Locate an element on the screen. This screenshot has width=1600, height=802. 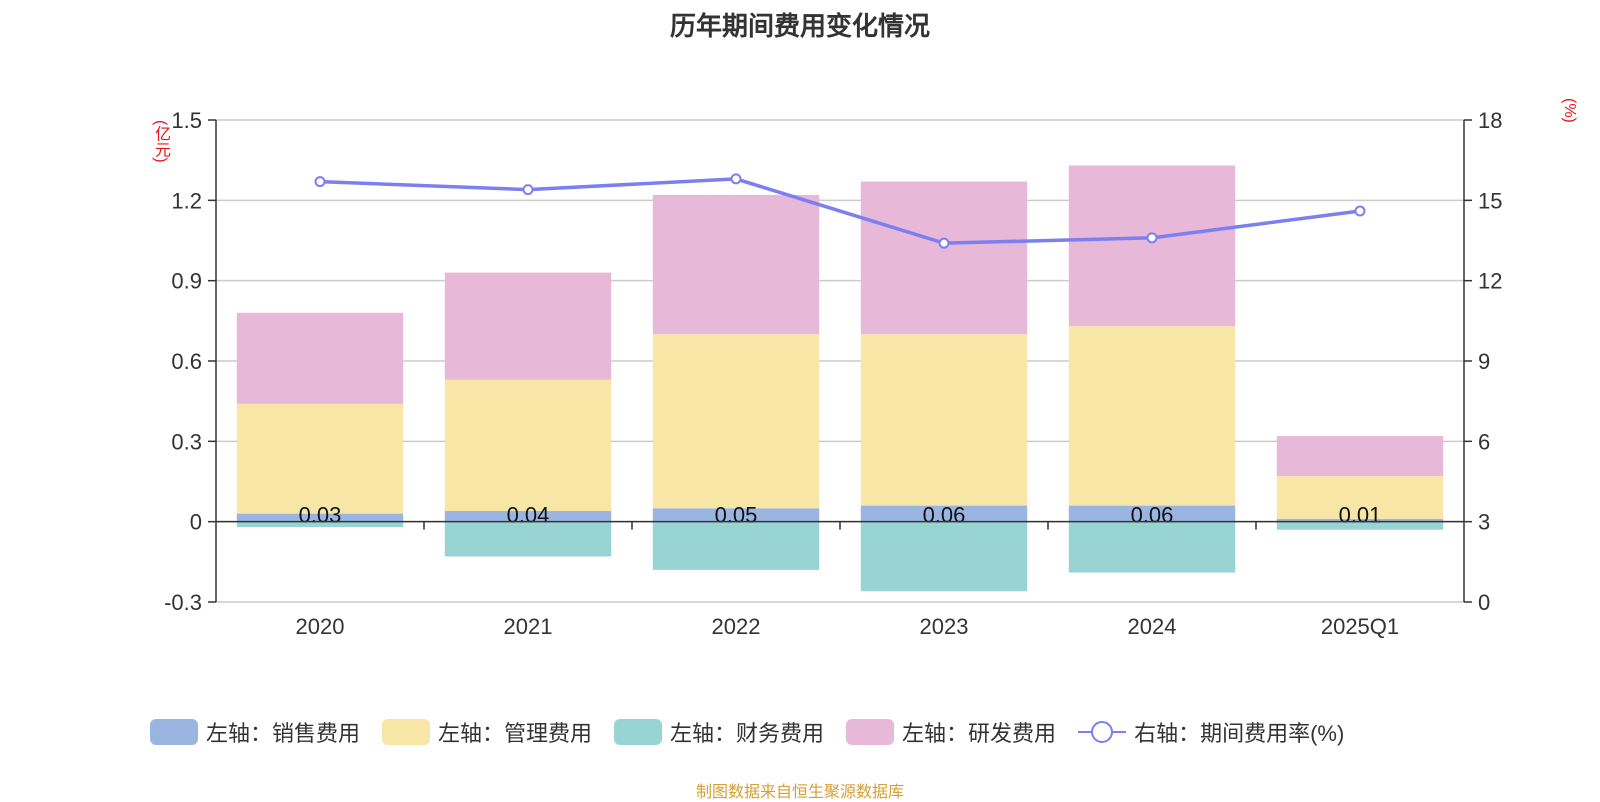
right-axis-tick-label: 12 is located at coordinates (1490, 281).